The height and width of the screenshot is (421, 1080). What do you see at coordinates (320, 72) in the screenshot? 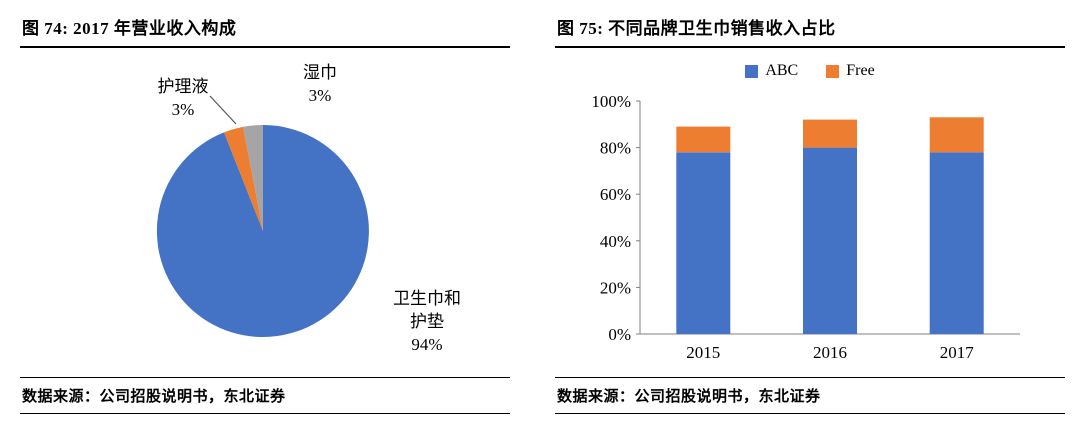
I see `pie-data-label: 湿巾` at bounding box center [320, 72].